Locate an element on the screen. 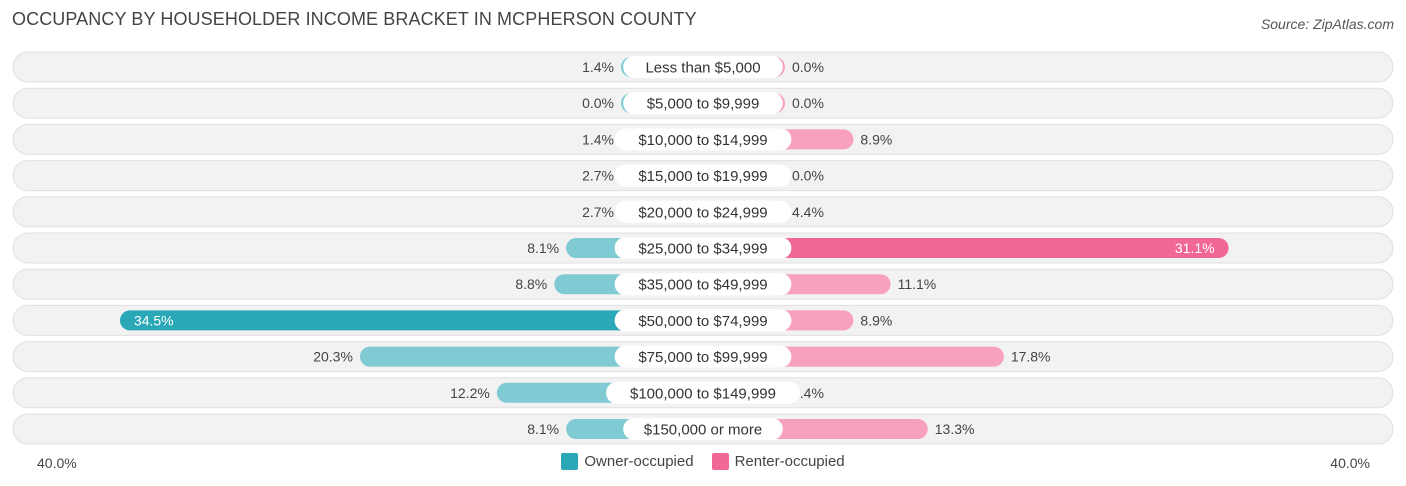 This screenshot has height=486, width=1406. category-label: $100,000 to $149,999 is located at coordinates (703, 393).